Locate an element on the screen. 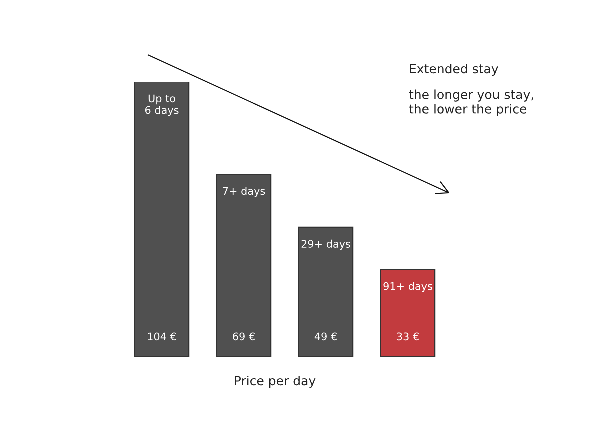 The width and height of the screenshot is (611, 423). data-label: 33 € is located at coordinates (408, 336).